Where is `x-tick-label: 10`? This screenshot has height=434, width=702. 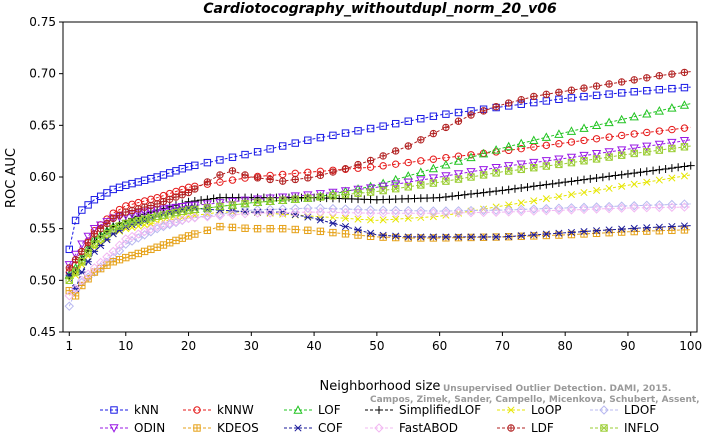
x-tick-label: 10 is located at coordinates (125, 346).